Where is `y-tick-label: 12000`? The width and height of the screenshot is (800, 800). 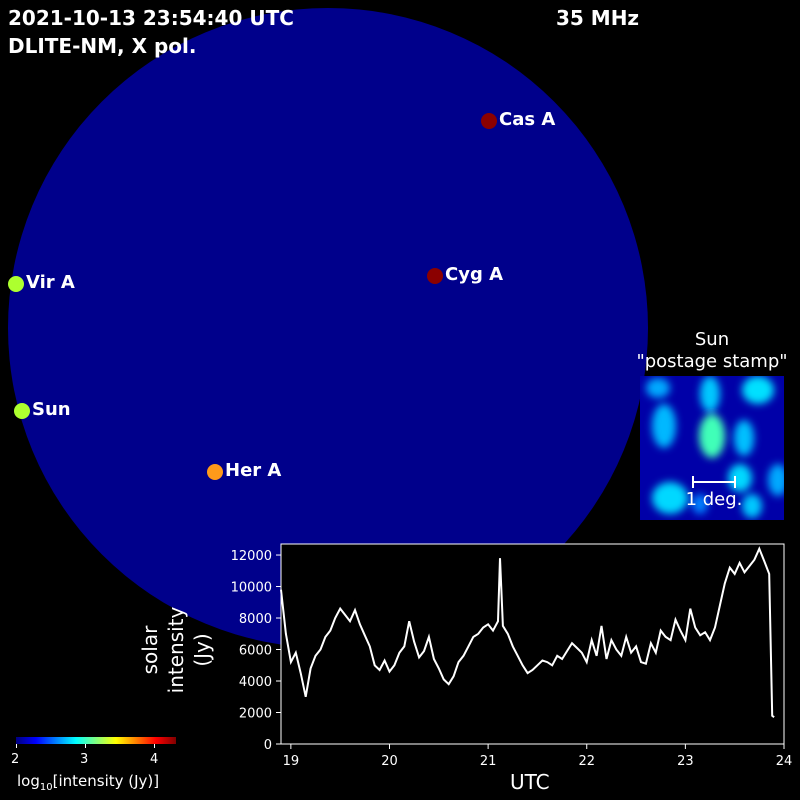 y-tick-label: 12000 is located at coordinates (251, 556).